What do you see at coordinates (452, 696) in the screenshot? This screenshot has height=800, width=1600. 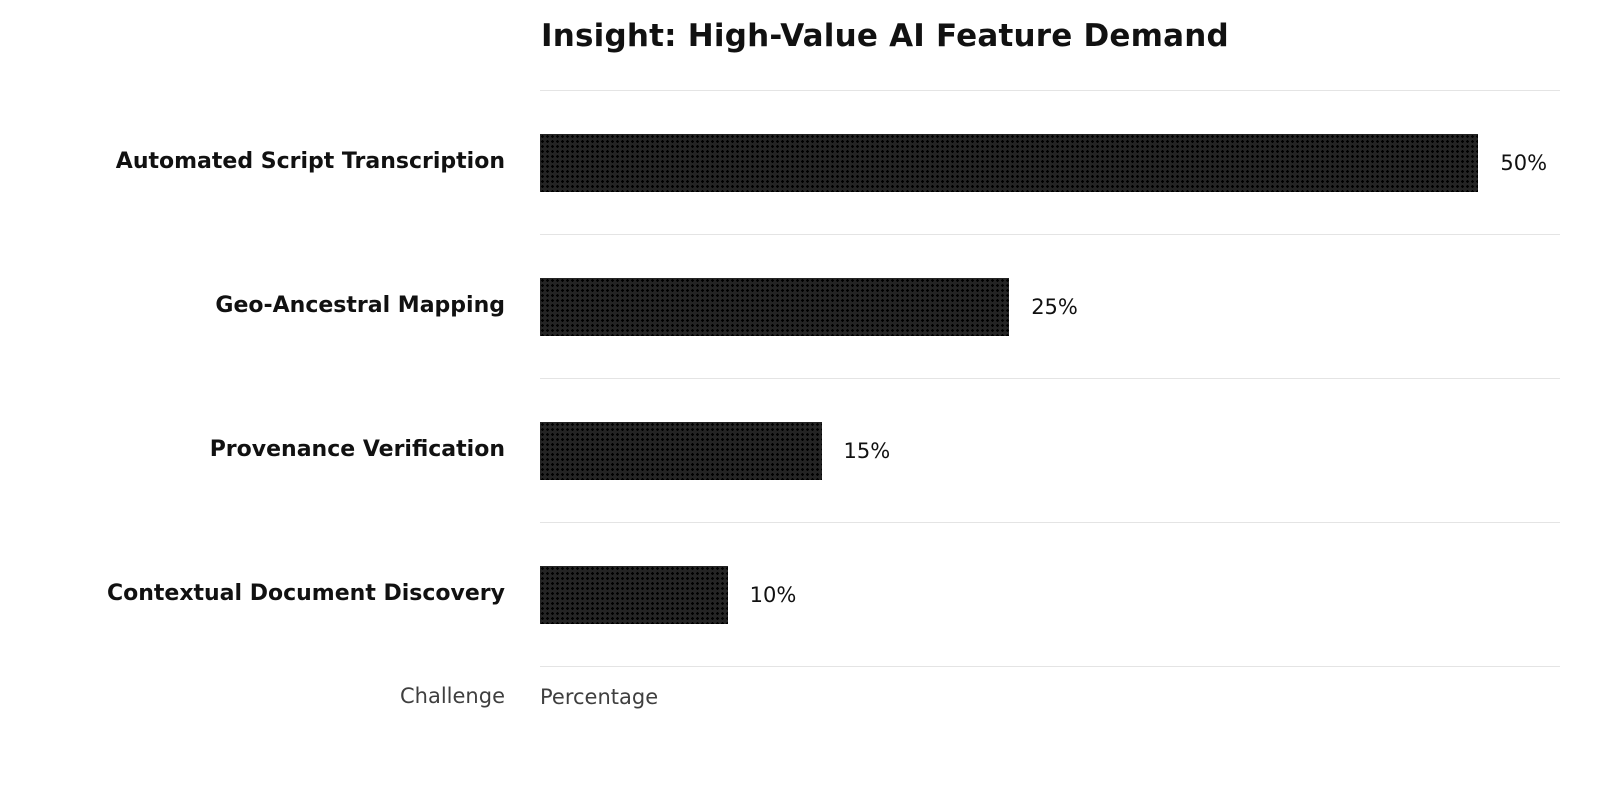 I see `category-axis-label: Challenge` at bounding box center [452, 696].